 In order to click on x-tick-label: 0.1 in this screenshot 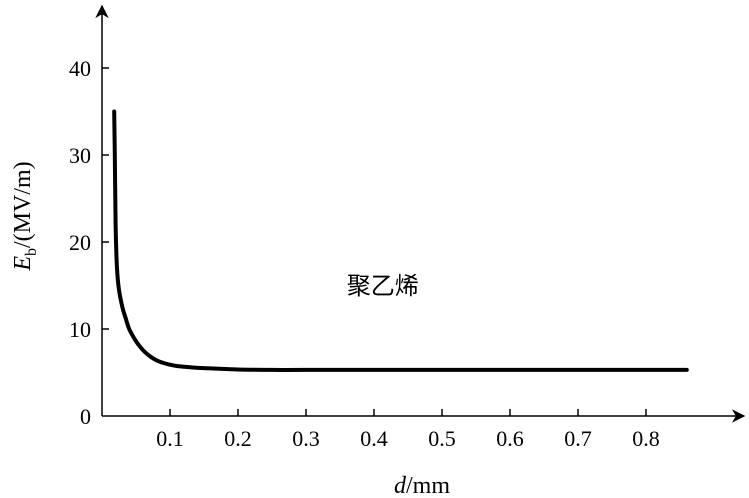, I will do `click(170, 438)`.